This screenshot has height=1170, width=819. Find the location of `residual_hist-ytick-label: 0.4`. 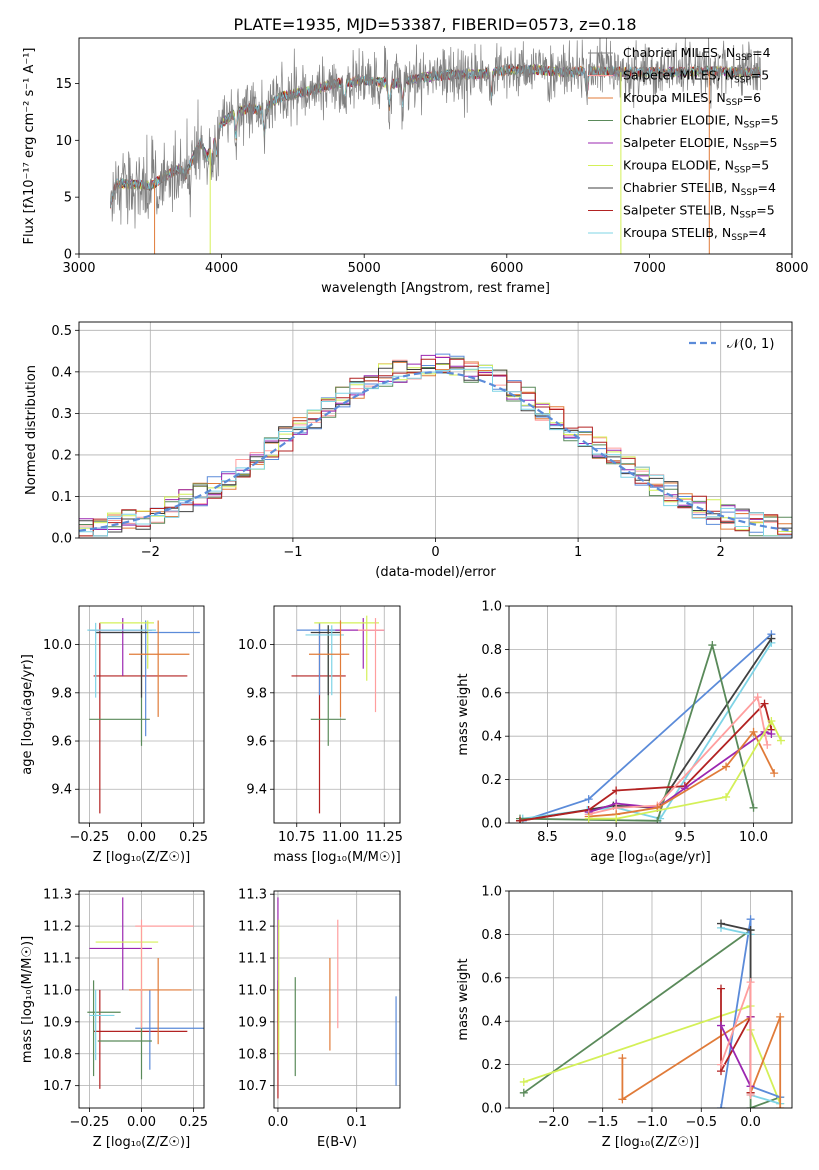

residual_hist-ytick-label: 0.4 is located at coordinates (61, 372).